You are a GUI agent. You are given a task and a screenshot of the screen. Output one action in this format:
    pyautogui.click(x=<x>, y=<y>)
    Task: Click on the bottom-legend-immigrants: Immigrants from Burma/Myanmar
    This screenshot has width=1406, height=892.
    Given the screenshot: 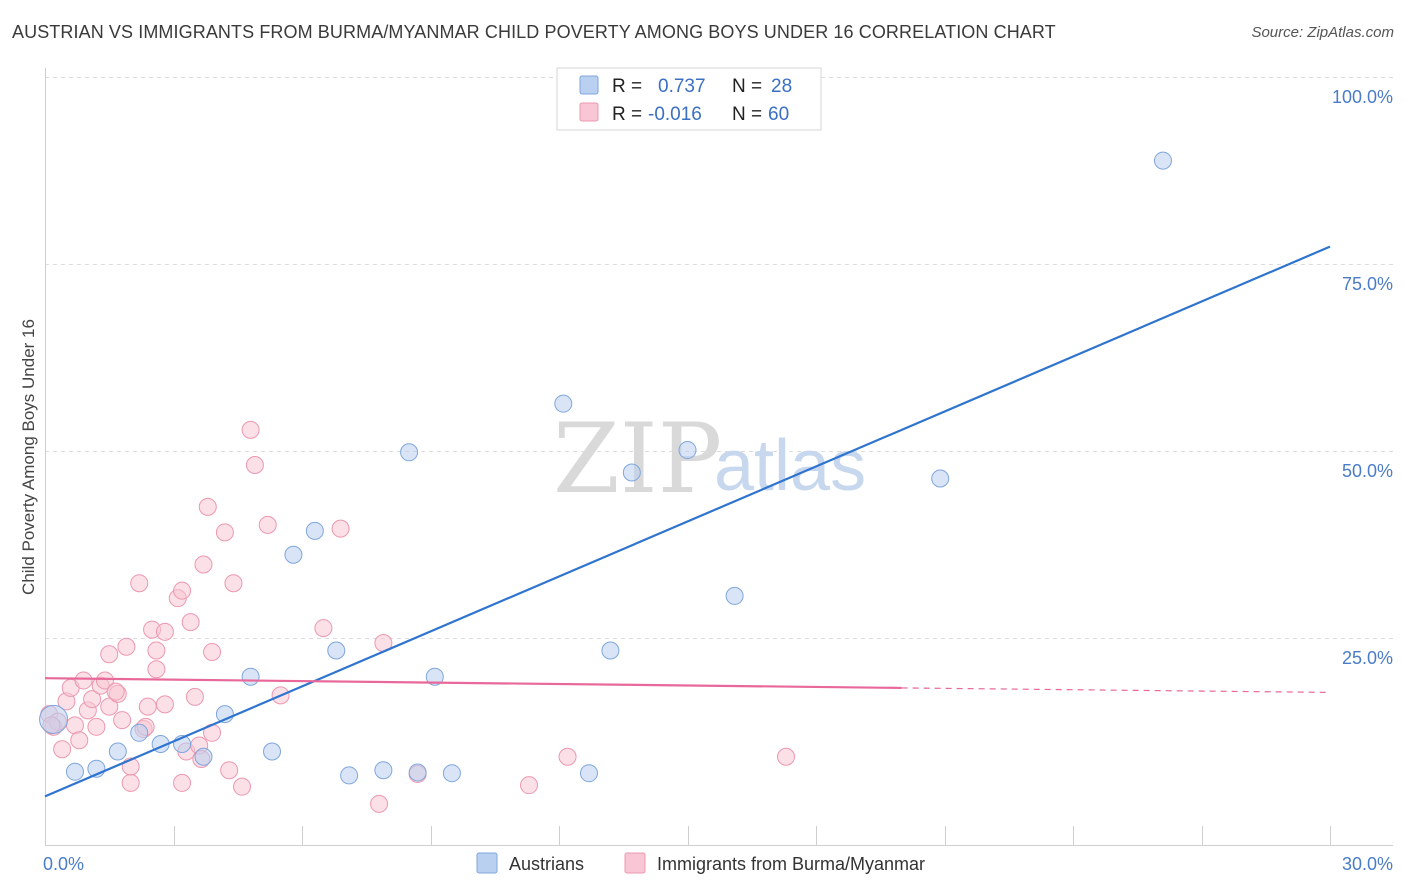 What is the action you would take?
    pyautogui.click(x=791, y=864)
    